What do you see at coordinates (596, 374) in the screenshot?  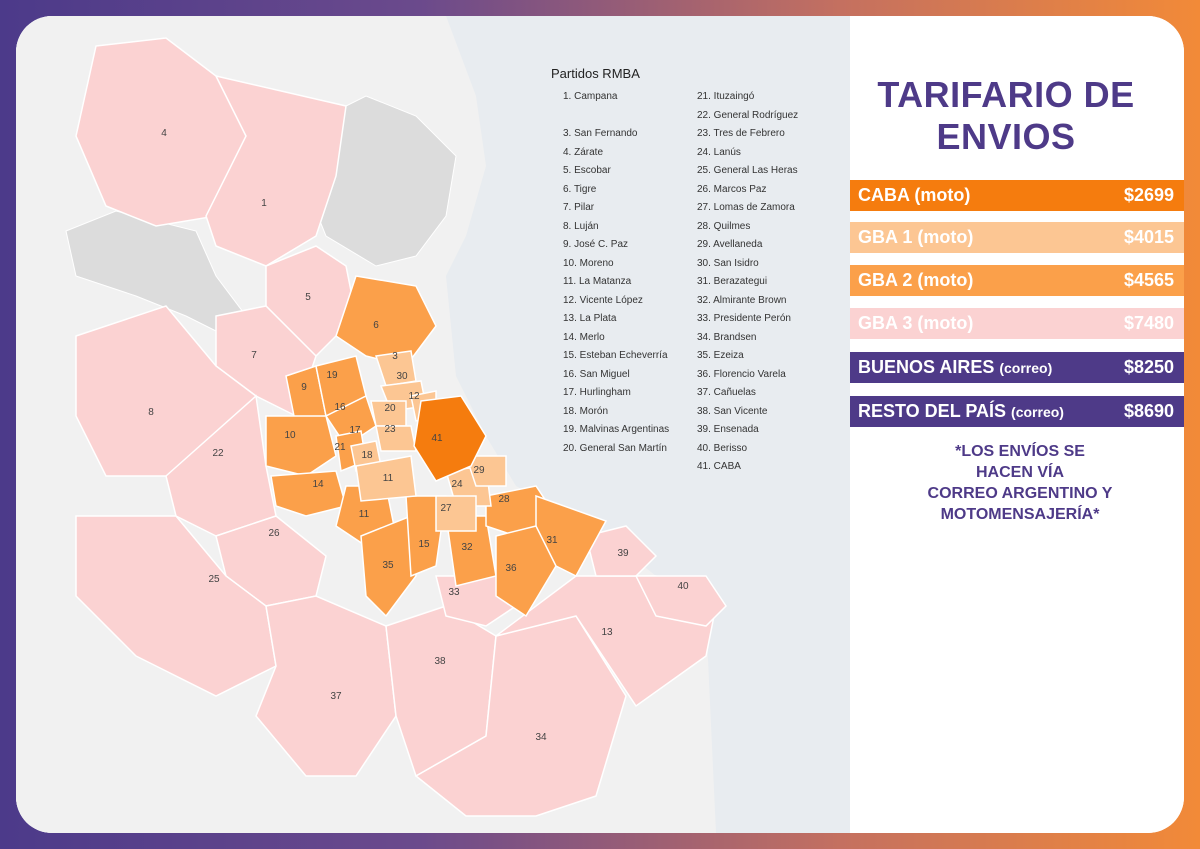 I see `legend-col1-item: 16. San Miguel` at bounding box center [596, 374].